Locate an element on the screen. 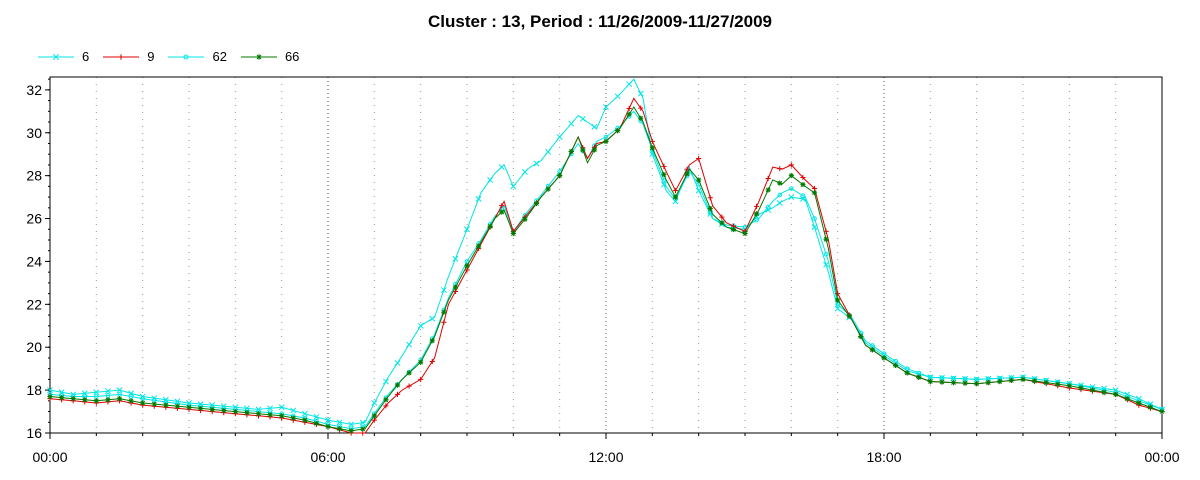 Image resolution: width=1200 pixels, height=480 pixels. legend-label: 6 is located at coordinates (86, 56).